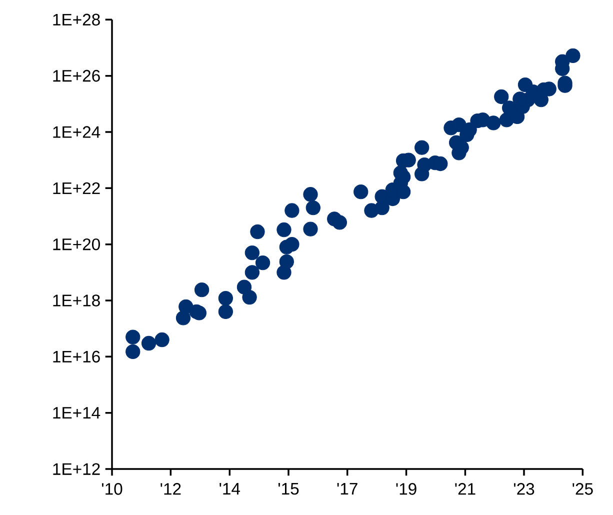 This screenshot has height=515, width=613. Describe the element at coordinates (76, 76) in the screenshot. I see `y-tick-label: 1E+26` at that location.